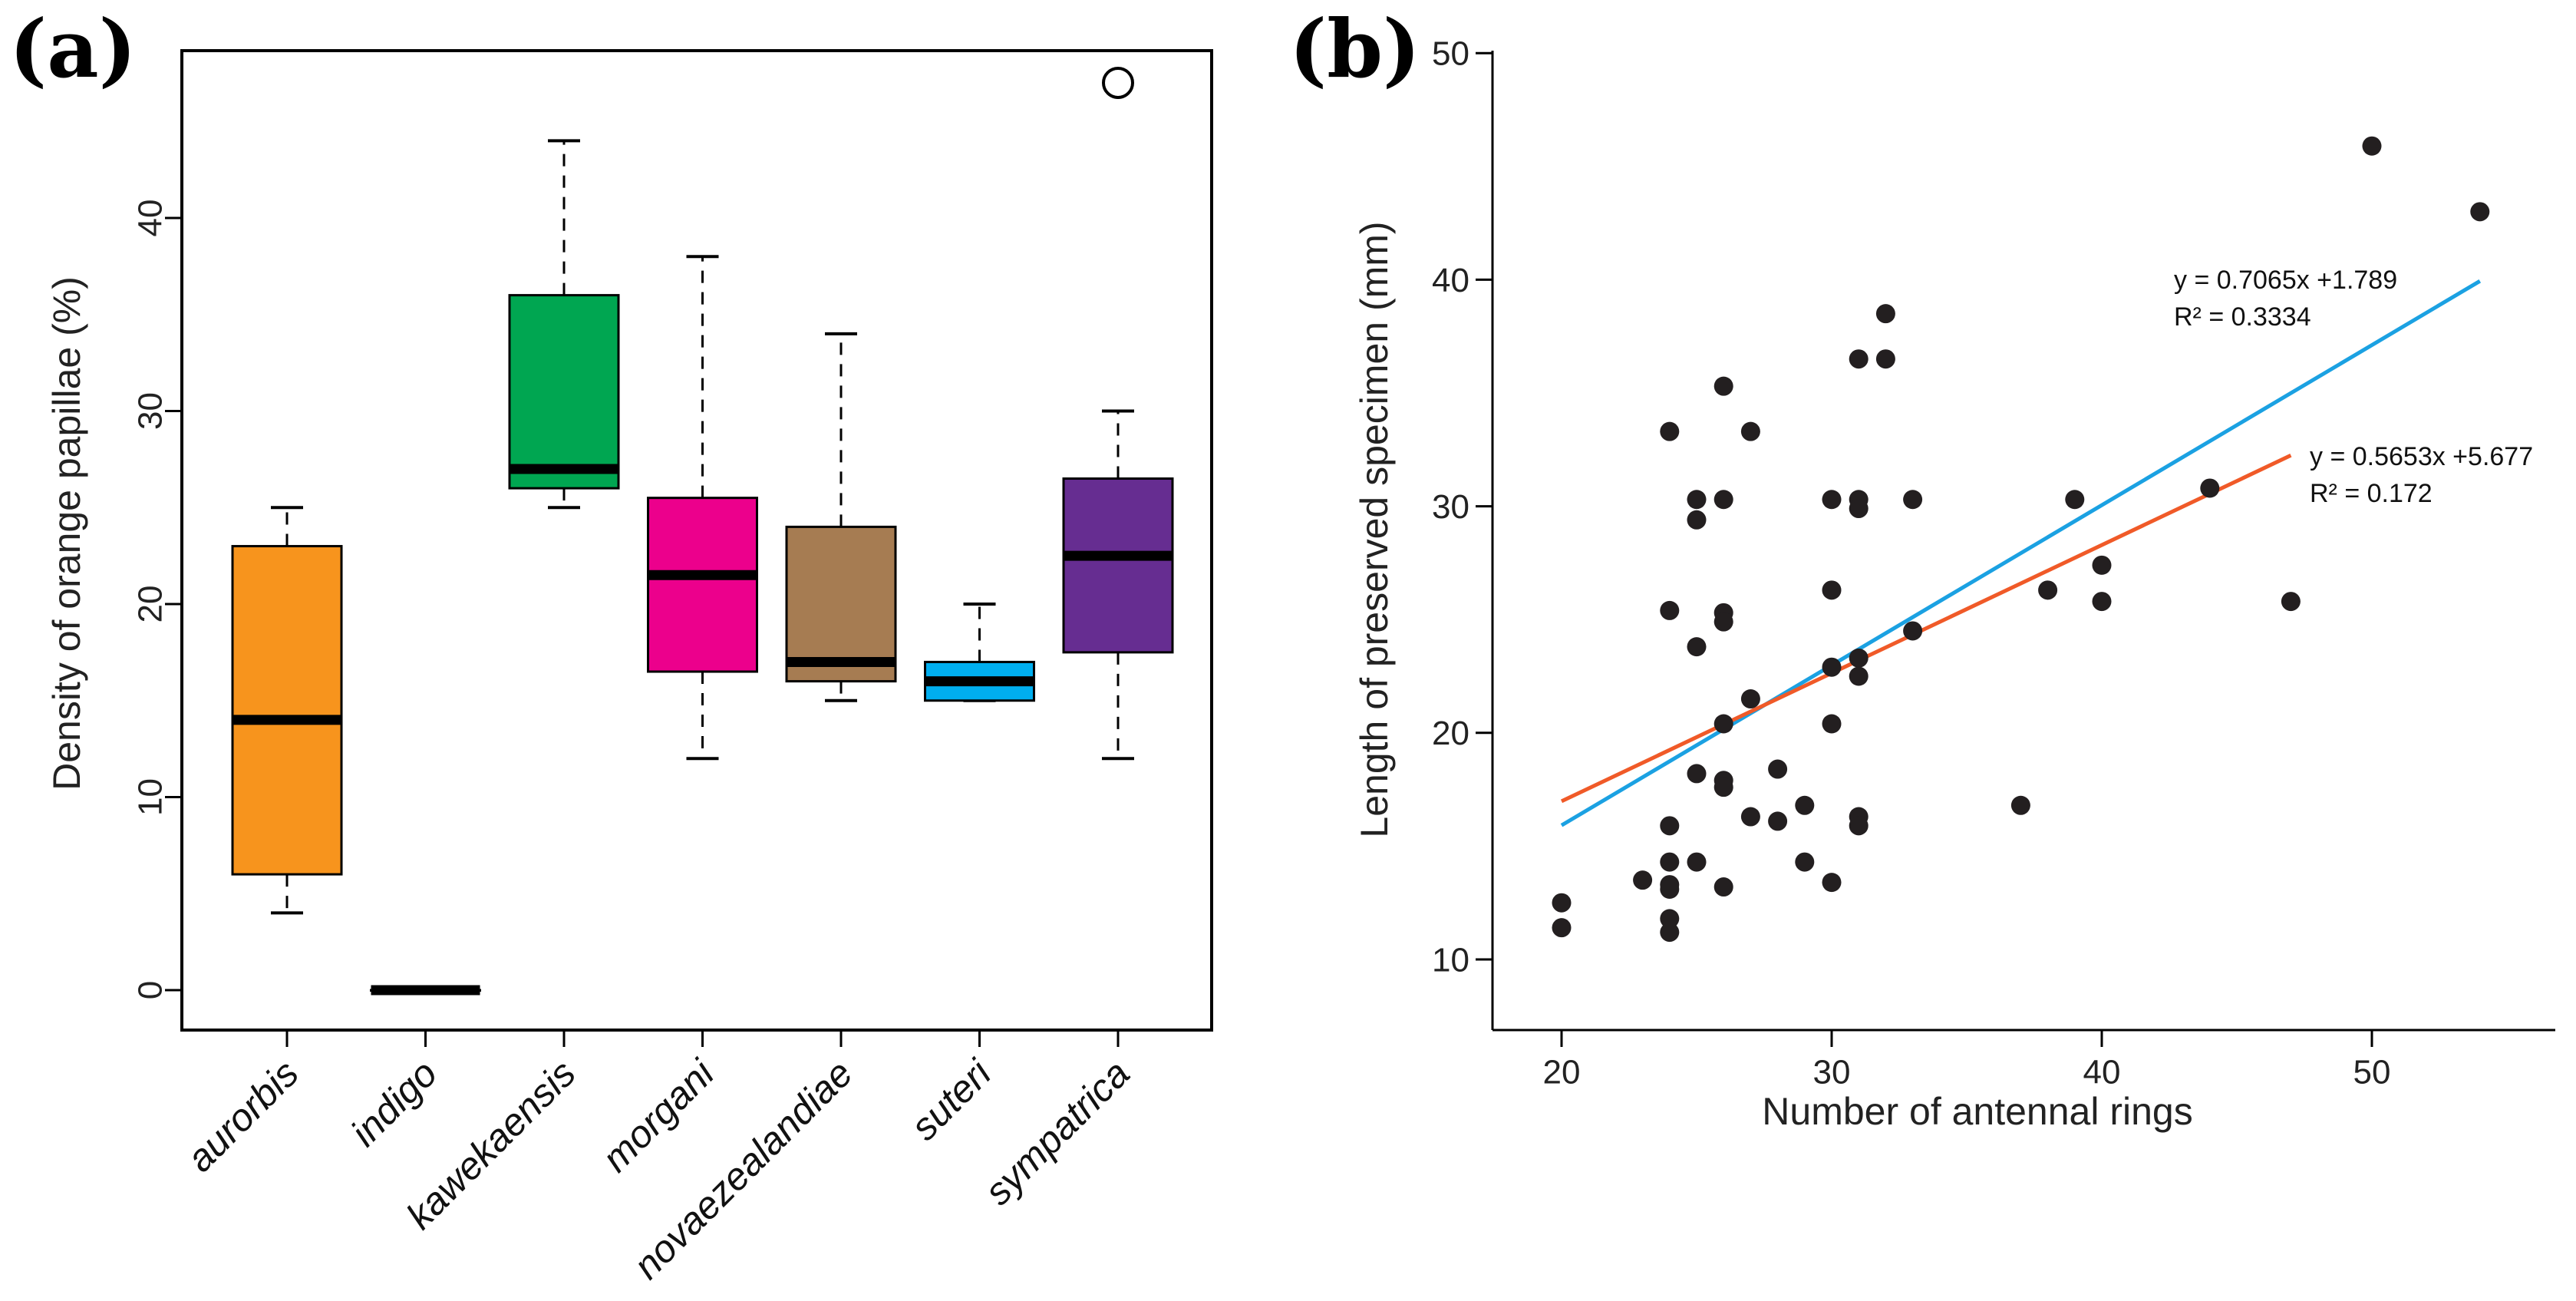 Image resolution: width=2576 pixels, height=1301 pixels. Describe the element at coordinates (2372, 1072) in the screenshot. I see `panel-b-x-tick-label: 50` at that location.